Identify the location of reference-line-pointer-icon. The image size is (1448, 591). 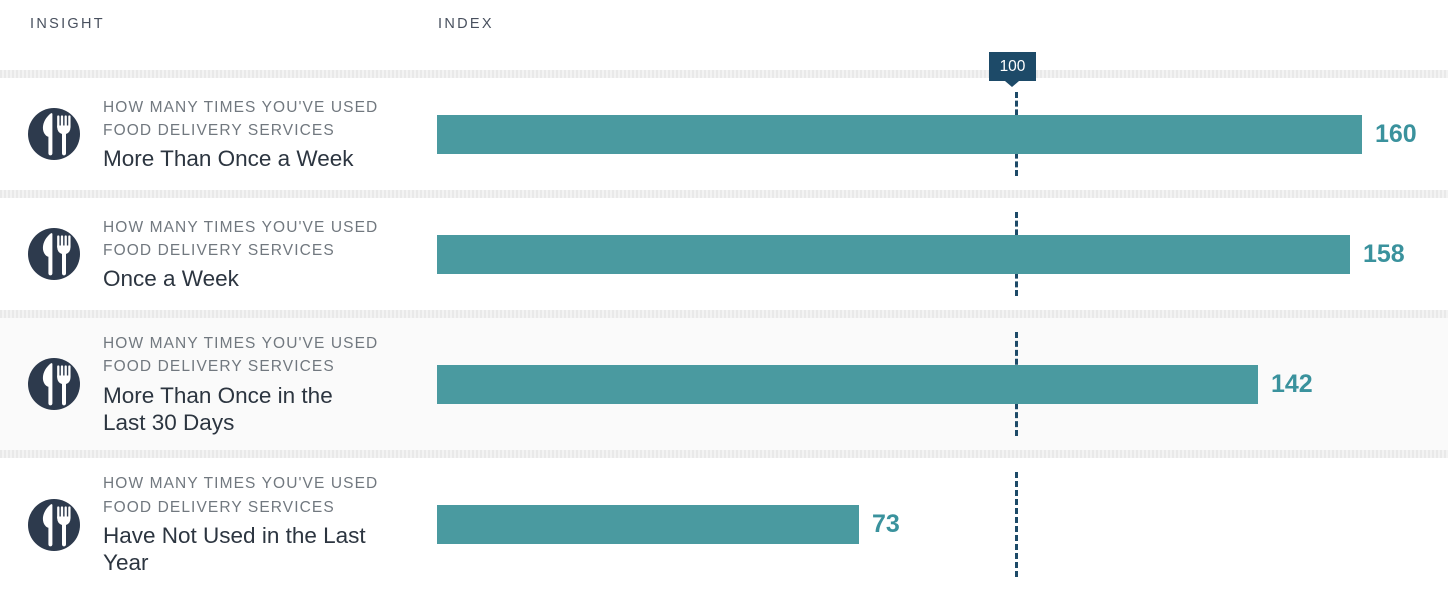
(1012, 84).